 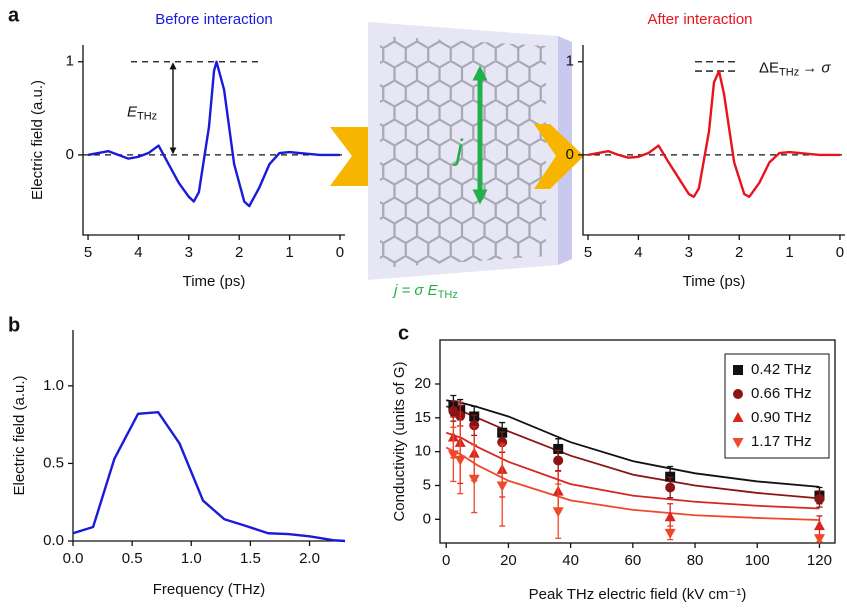 What do you see at coordinates (53, 385) in the screenshot?
I see `y-tick-label: 1.0` at bounding box center [53, 385].